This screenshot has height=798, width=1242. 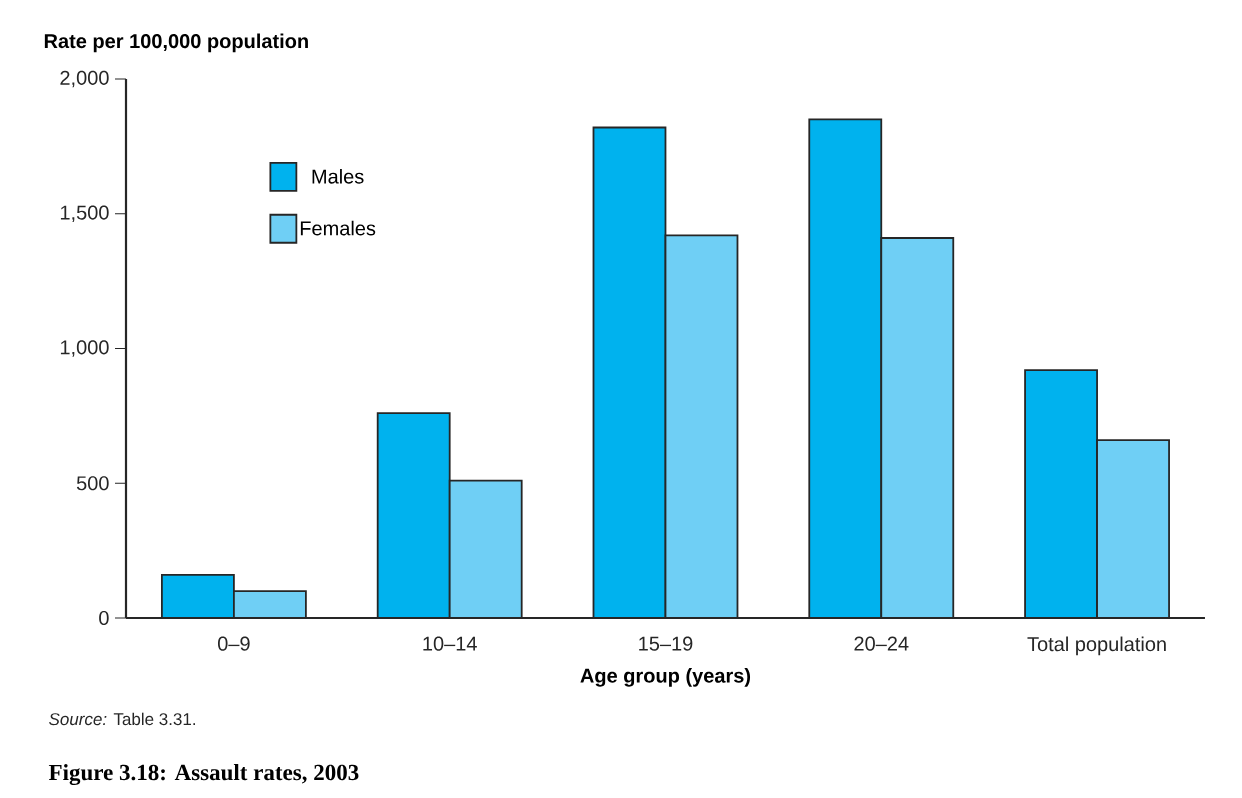 I want to click on x-tick-label: 0–9, so click(x=234, y=643).